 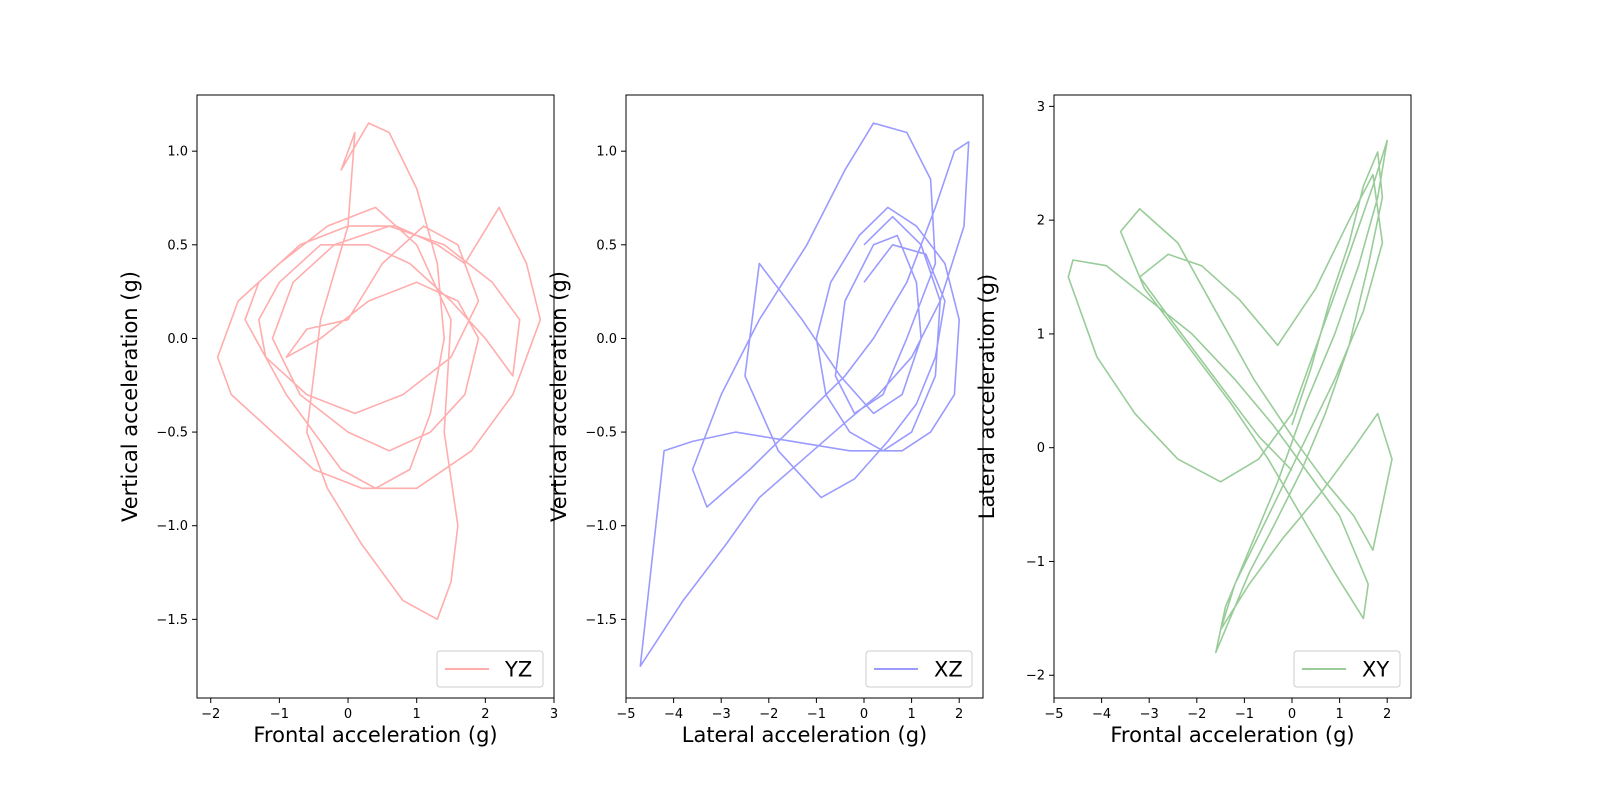 I want to click on y-tick-label: −1, so click(x=1035, y=562).